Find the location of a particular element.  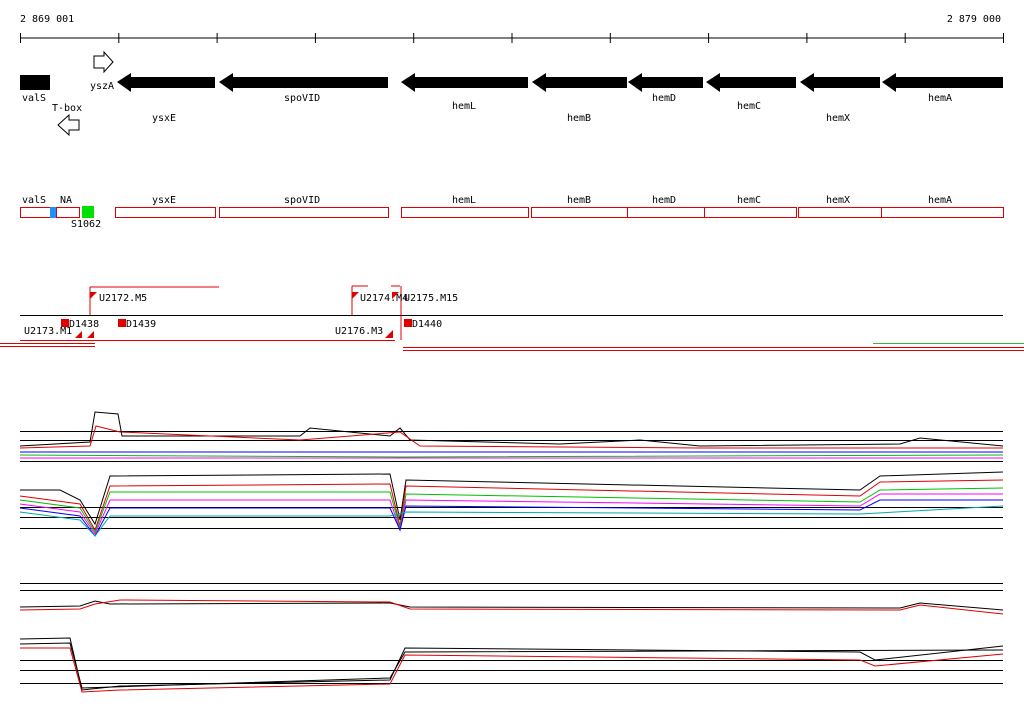

motif-label: D1440 is located at coordinates (427, 324).